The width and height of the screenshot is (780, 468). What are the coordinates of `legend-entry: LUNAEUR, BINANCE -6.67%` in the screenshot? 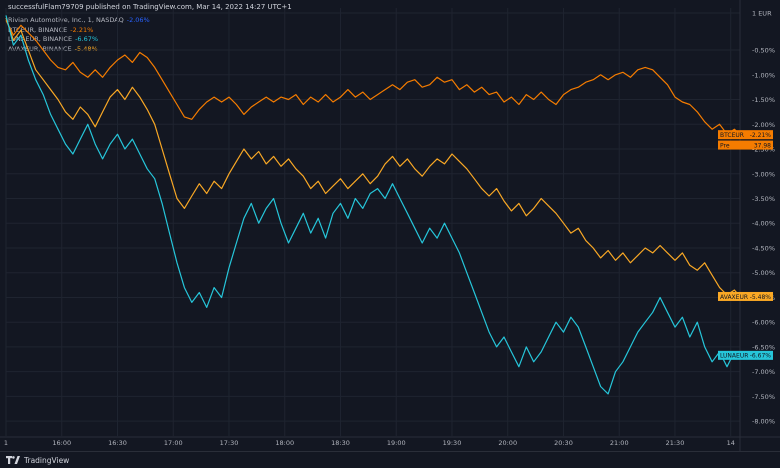 It's located at (79, 40).